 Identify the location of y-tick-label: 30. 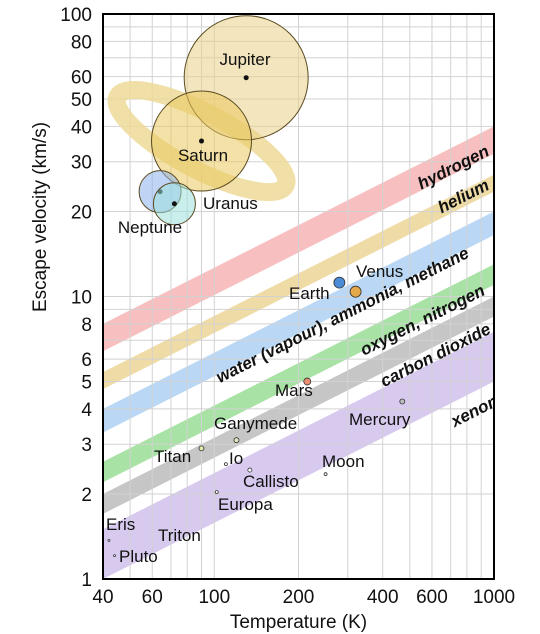
(81, 163).